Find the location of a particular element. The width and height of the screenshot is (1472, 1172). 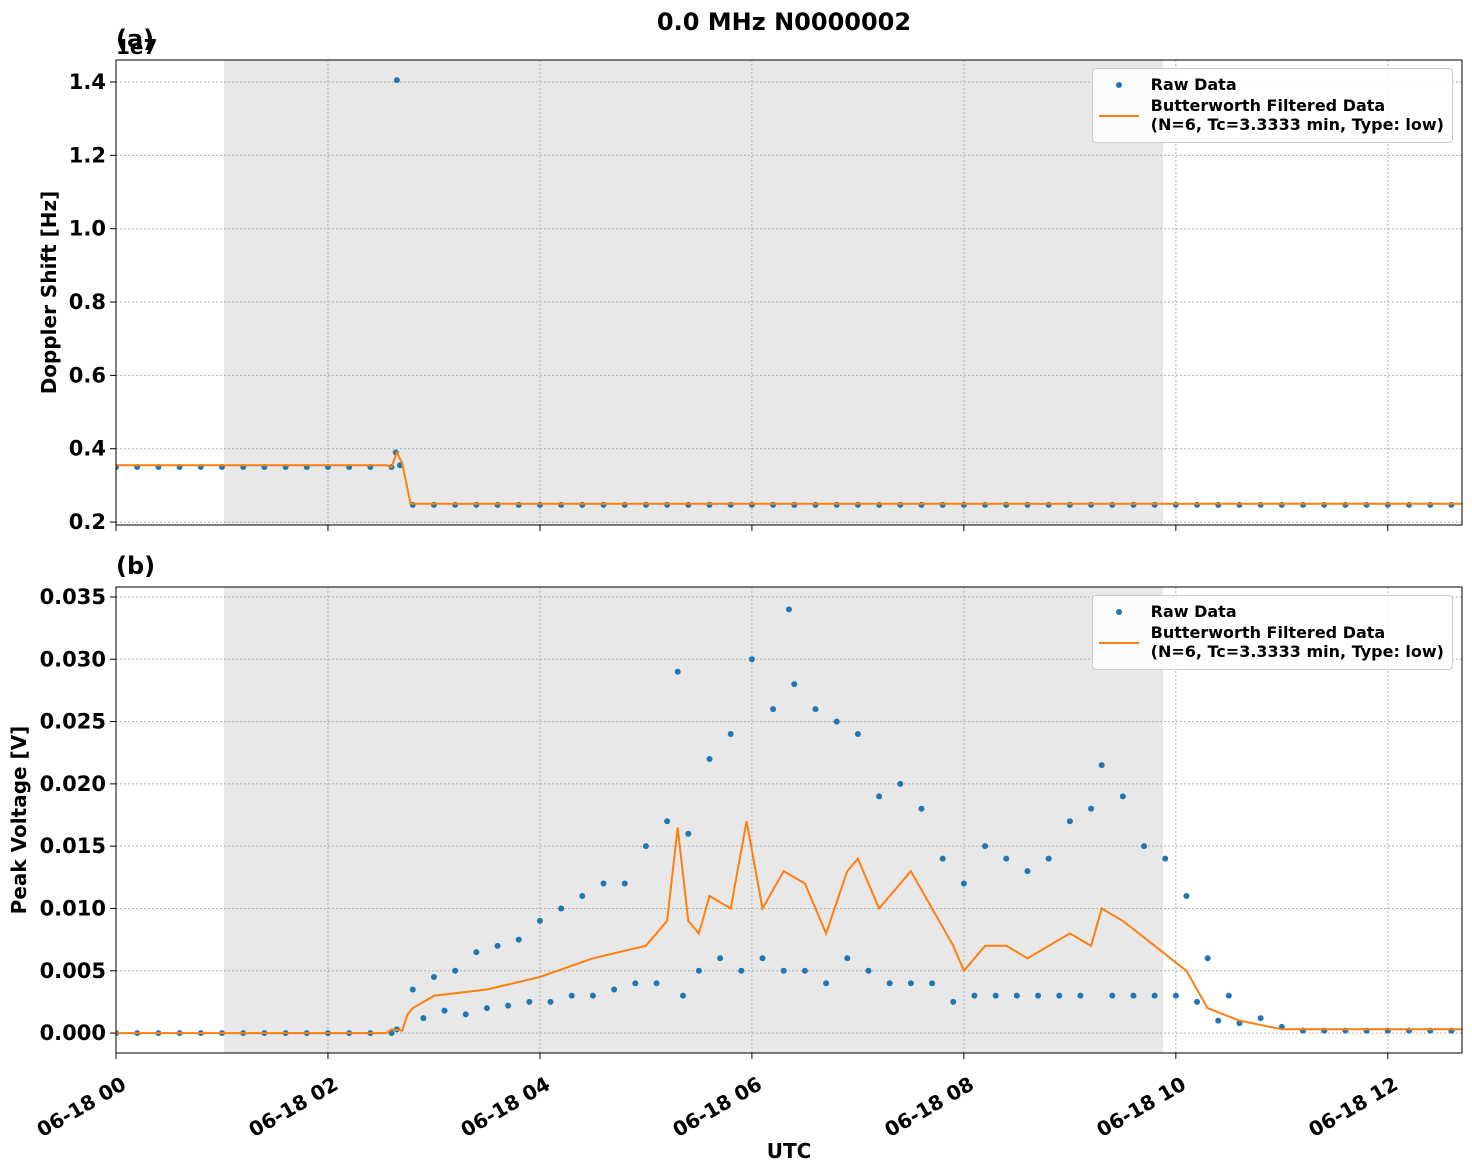

y-tick-label: 1.2 is located at coordinates (87, 155).